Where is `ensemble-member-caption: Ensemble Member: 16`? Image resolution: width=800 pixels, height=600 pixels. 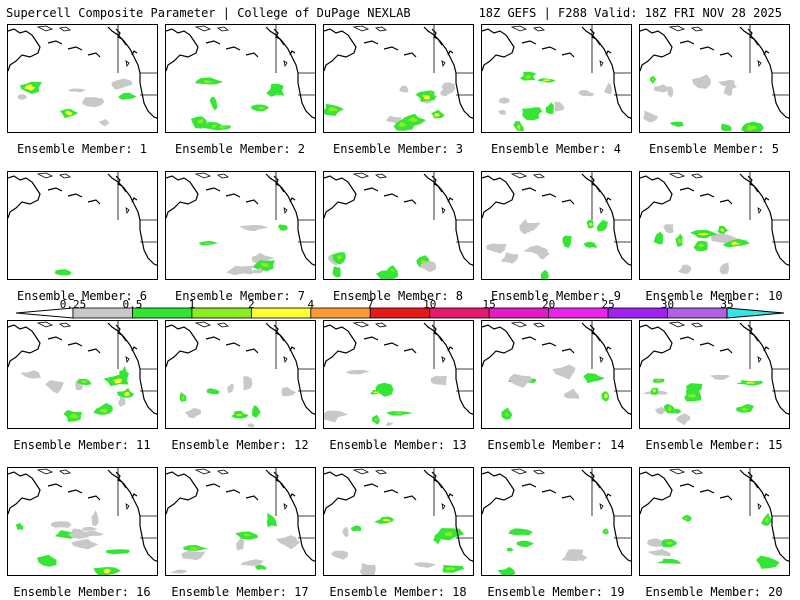 ensemble-member-caption: Ensemble Member: 16 is located at coordinates (82, 592).